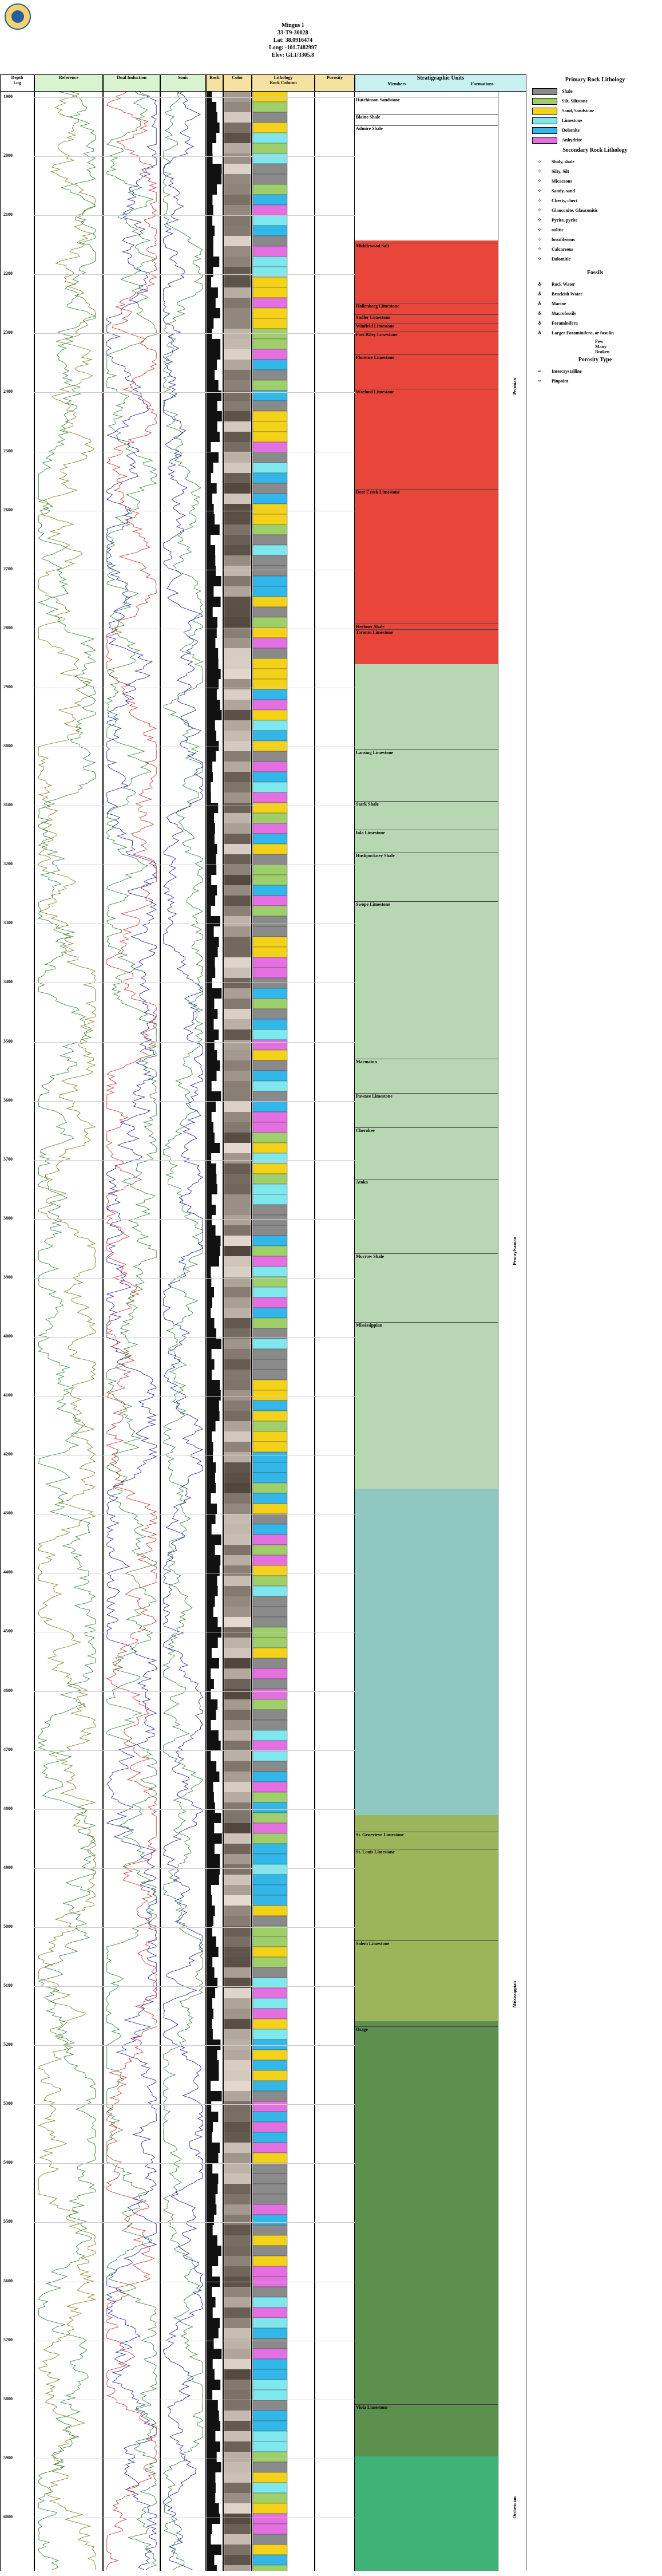  What do you see at coordinates (426, 1076) in the screenshot?
I see `strat-band` at bounding box center [426, 1076].